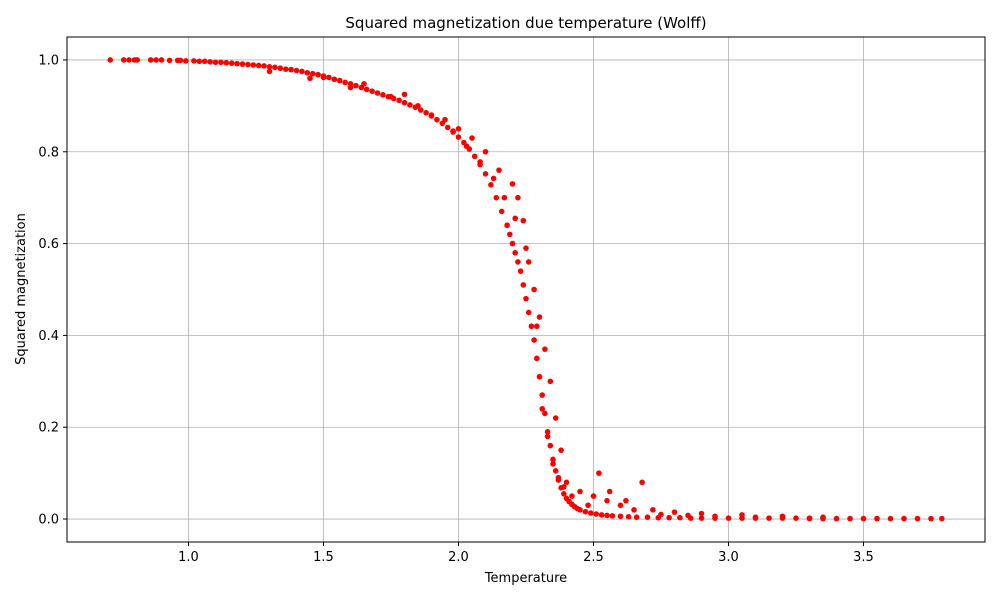 The width and height of the screenshot is (1000, 604). Describe the element at coordinates (188, 557) in the screenshot. I see `x-tick-label: 1.0` at that location.